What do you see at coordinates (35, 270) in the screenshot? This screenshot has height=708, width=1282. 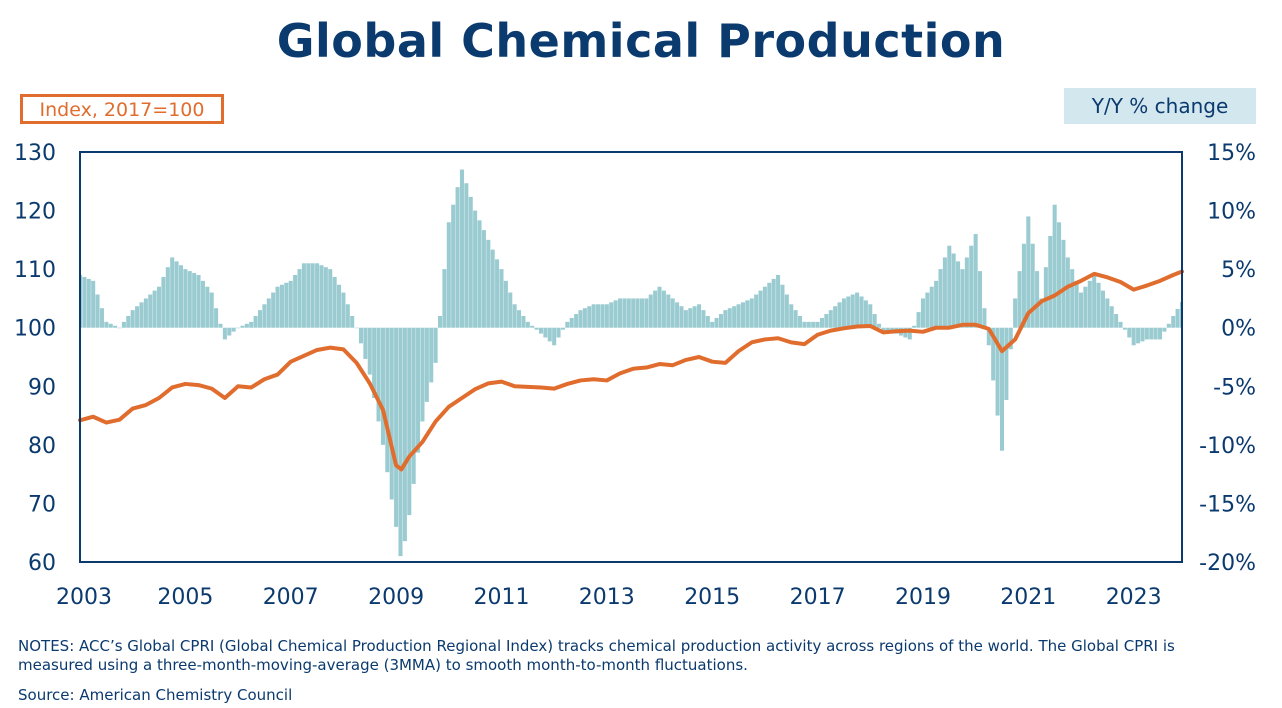 I see `left-tick-label: 110` at bounding box center [35, 270].